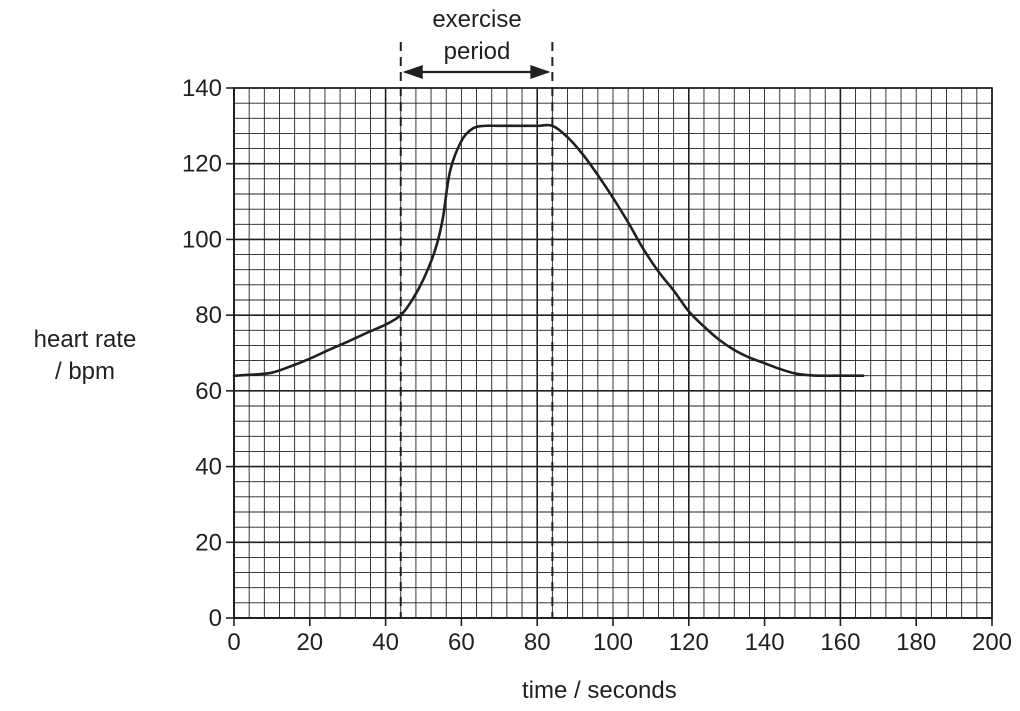 The height and width of the screenshot is (711, 1020). I want to click on x-tick-label: 140, so click(765, 642).